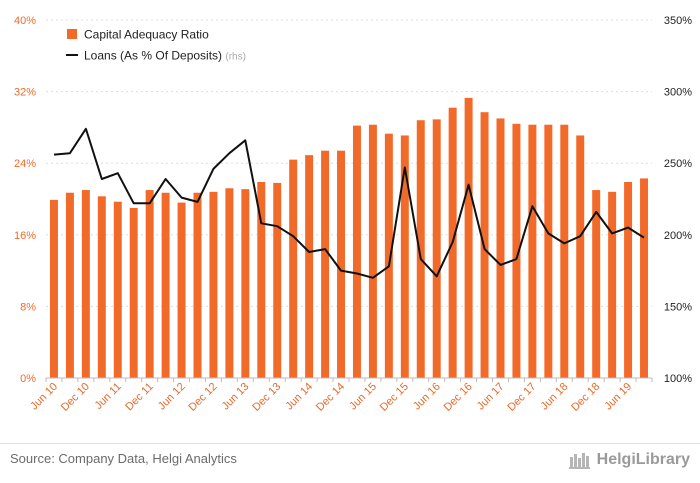 Image resolution: width=700 pixels, height=483 pixels. Describe the element at coordinates (678, 200) in the screenshot. I see `right-axis-ticks: 100% 150% 200% 250% 300% 350%` at that location.